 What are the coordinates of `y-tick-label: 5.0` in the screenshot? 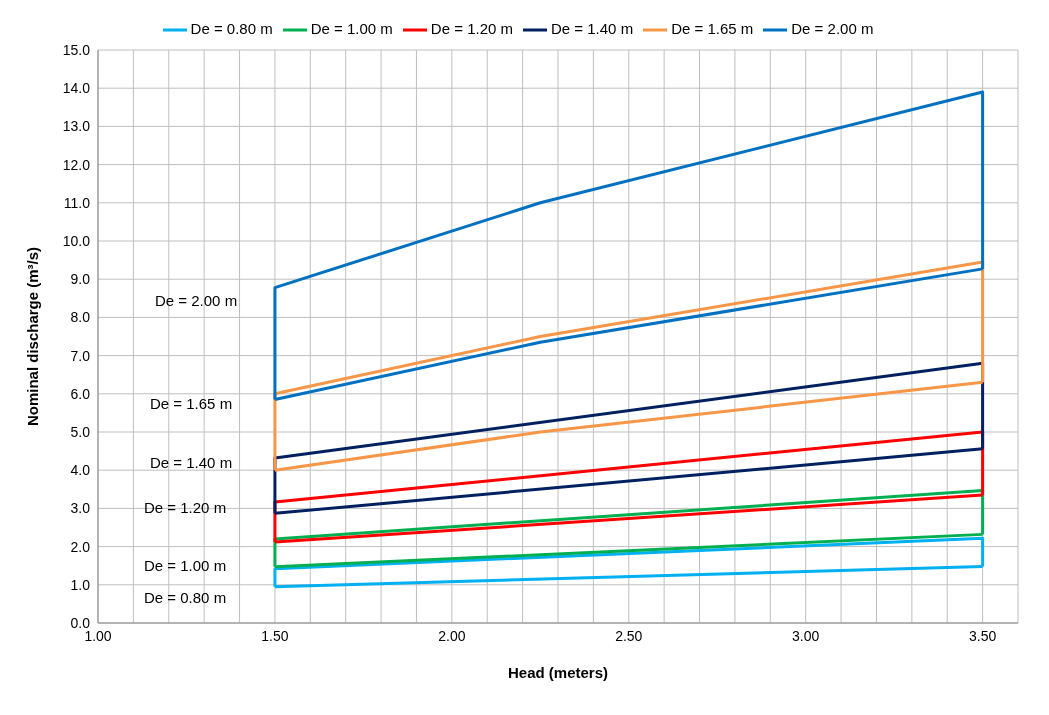 It's located at (80, 431).